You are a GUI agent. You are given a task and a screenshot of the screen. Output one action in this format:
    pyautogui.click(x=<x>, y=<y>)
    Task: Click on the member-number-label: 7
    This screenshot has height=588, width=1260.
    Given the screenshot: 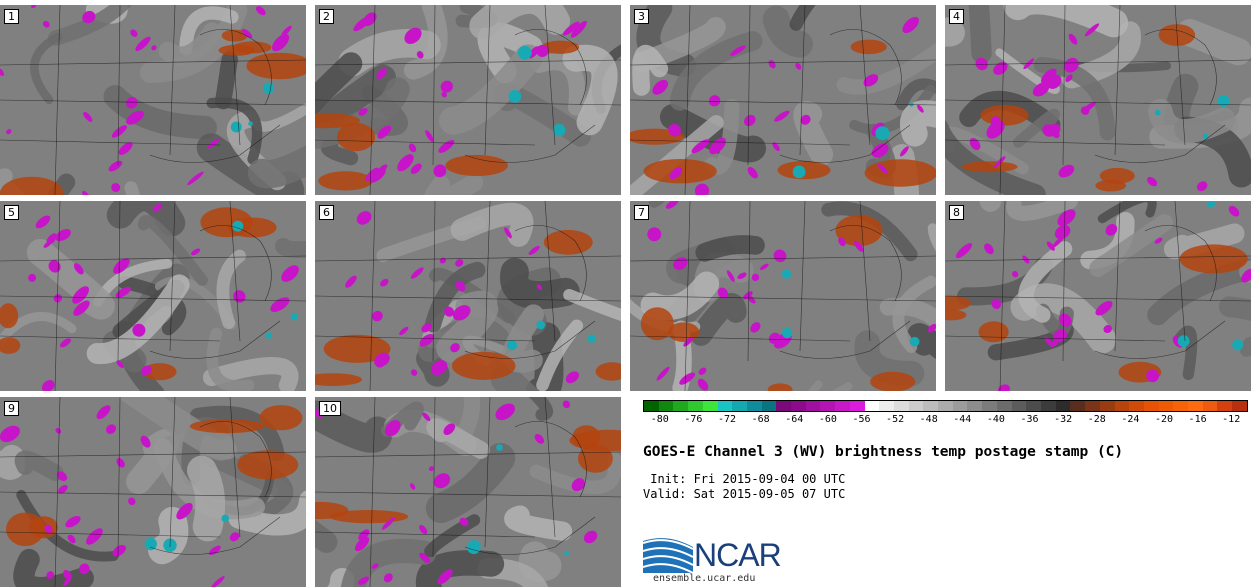 What is the action you would take?
    pyautogui.click(x=641, y=212)
    